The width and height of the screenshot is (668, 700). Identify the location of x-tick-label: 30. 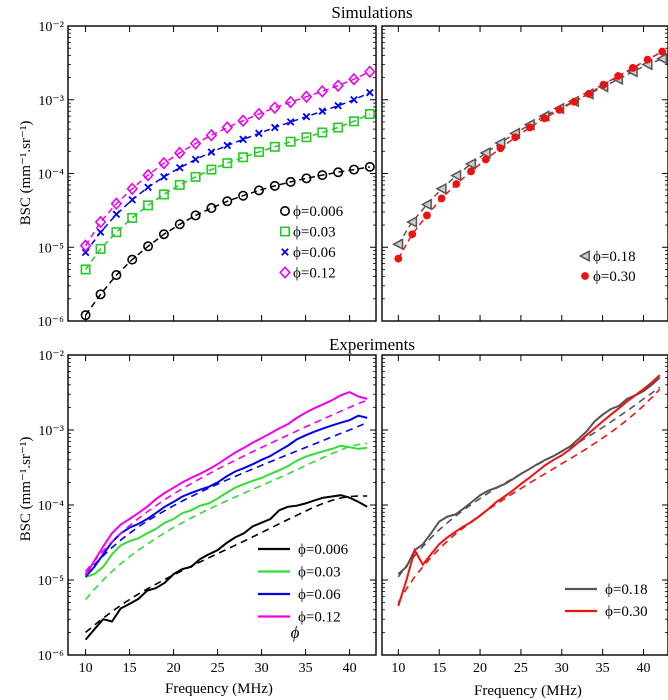
(262, 668).